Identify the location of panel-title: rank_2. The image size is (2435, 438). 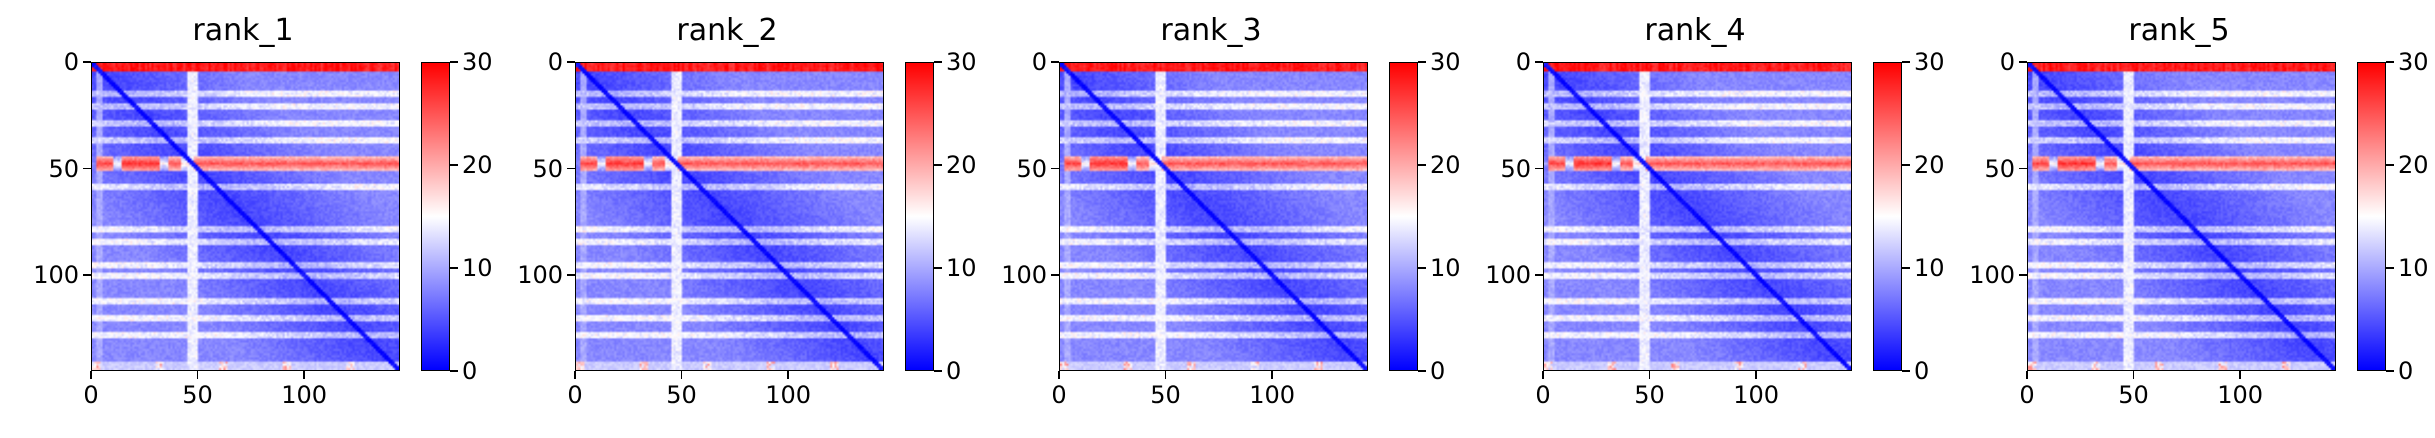
(727, 30).